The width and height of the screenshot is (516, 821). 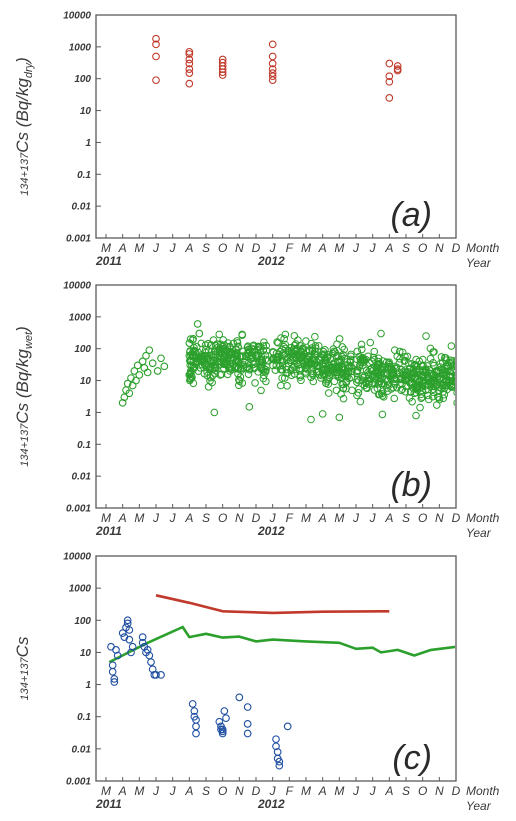 I want to click on month-label-b-1: A, so click(x=122, y=518).